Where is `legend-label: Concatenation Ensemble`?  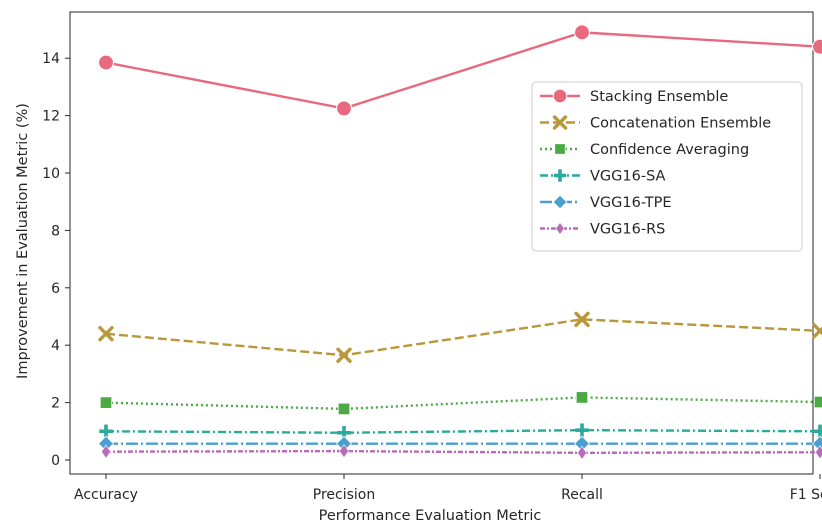 legend-label: Concatenation Ensemble is located at coordinates (680, 124).